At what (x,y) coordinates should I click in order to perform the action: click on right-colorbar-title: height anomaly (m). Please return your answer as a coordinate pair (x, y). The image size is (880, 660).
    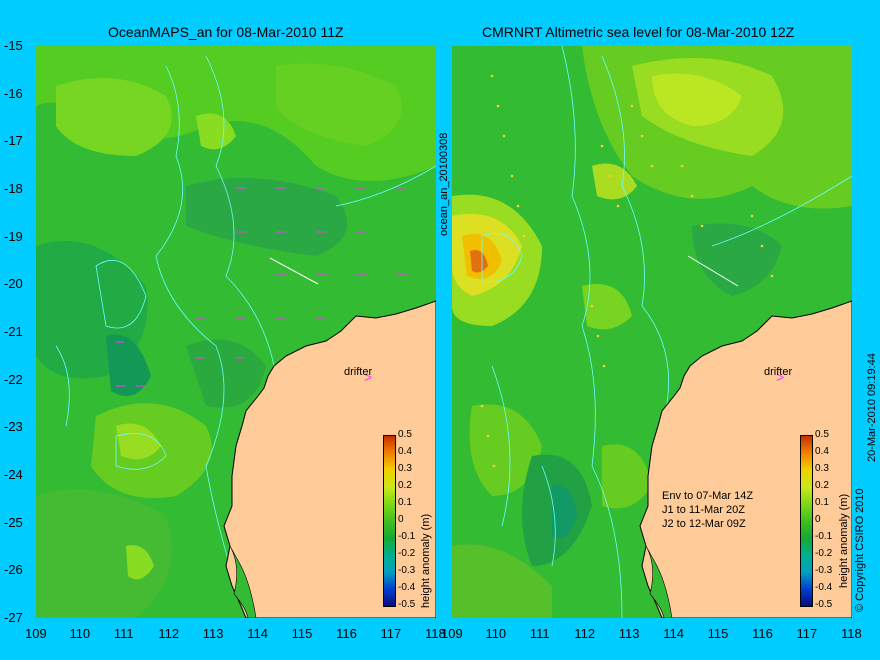
    Looking at the image, I should click on (844, 540).